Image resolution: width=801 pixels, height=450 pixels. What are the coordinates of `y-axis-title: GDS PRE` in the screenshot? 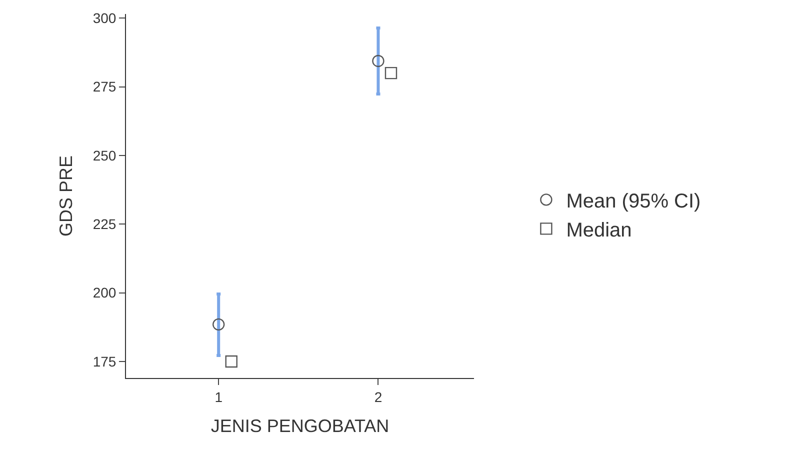 It's located at (66, 196).